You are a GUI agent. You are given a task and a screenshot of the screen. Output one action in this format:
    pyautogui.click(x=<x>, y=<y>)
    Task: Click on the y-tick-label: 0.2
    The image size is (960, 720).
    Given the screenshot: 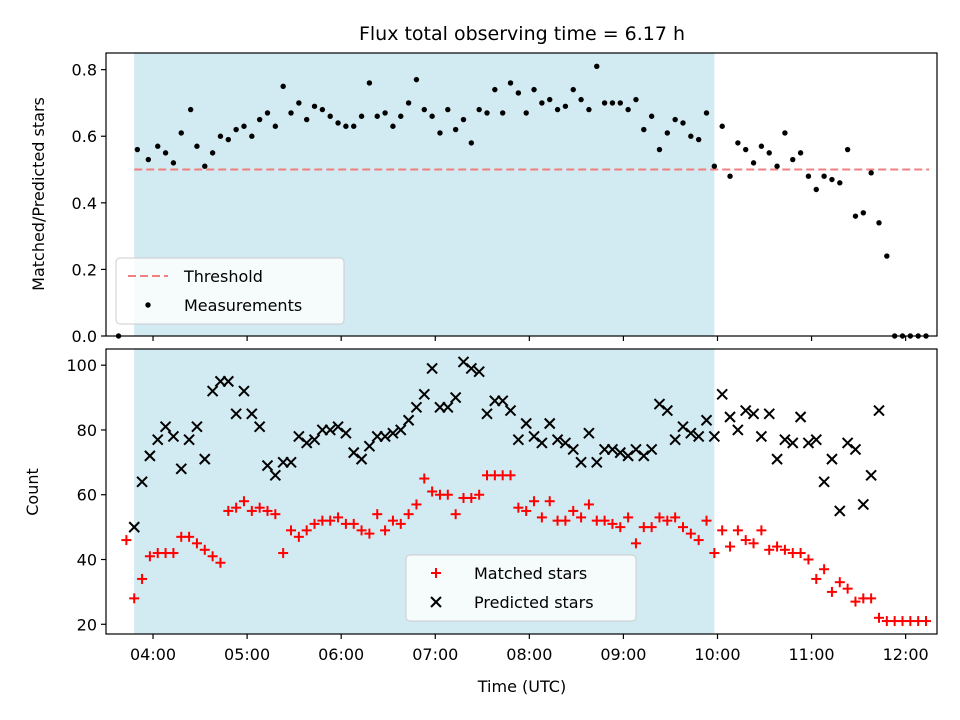 What is the action you would take?
    pyautogui.click(x=84, y=269)
    